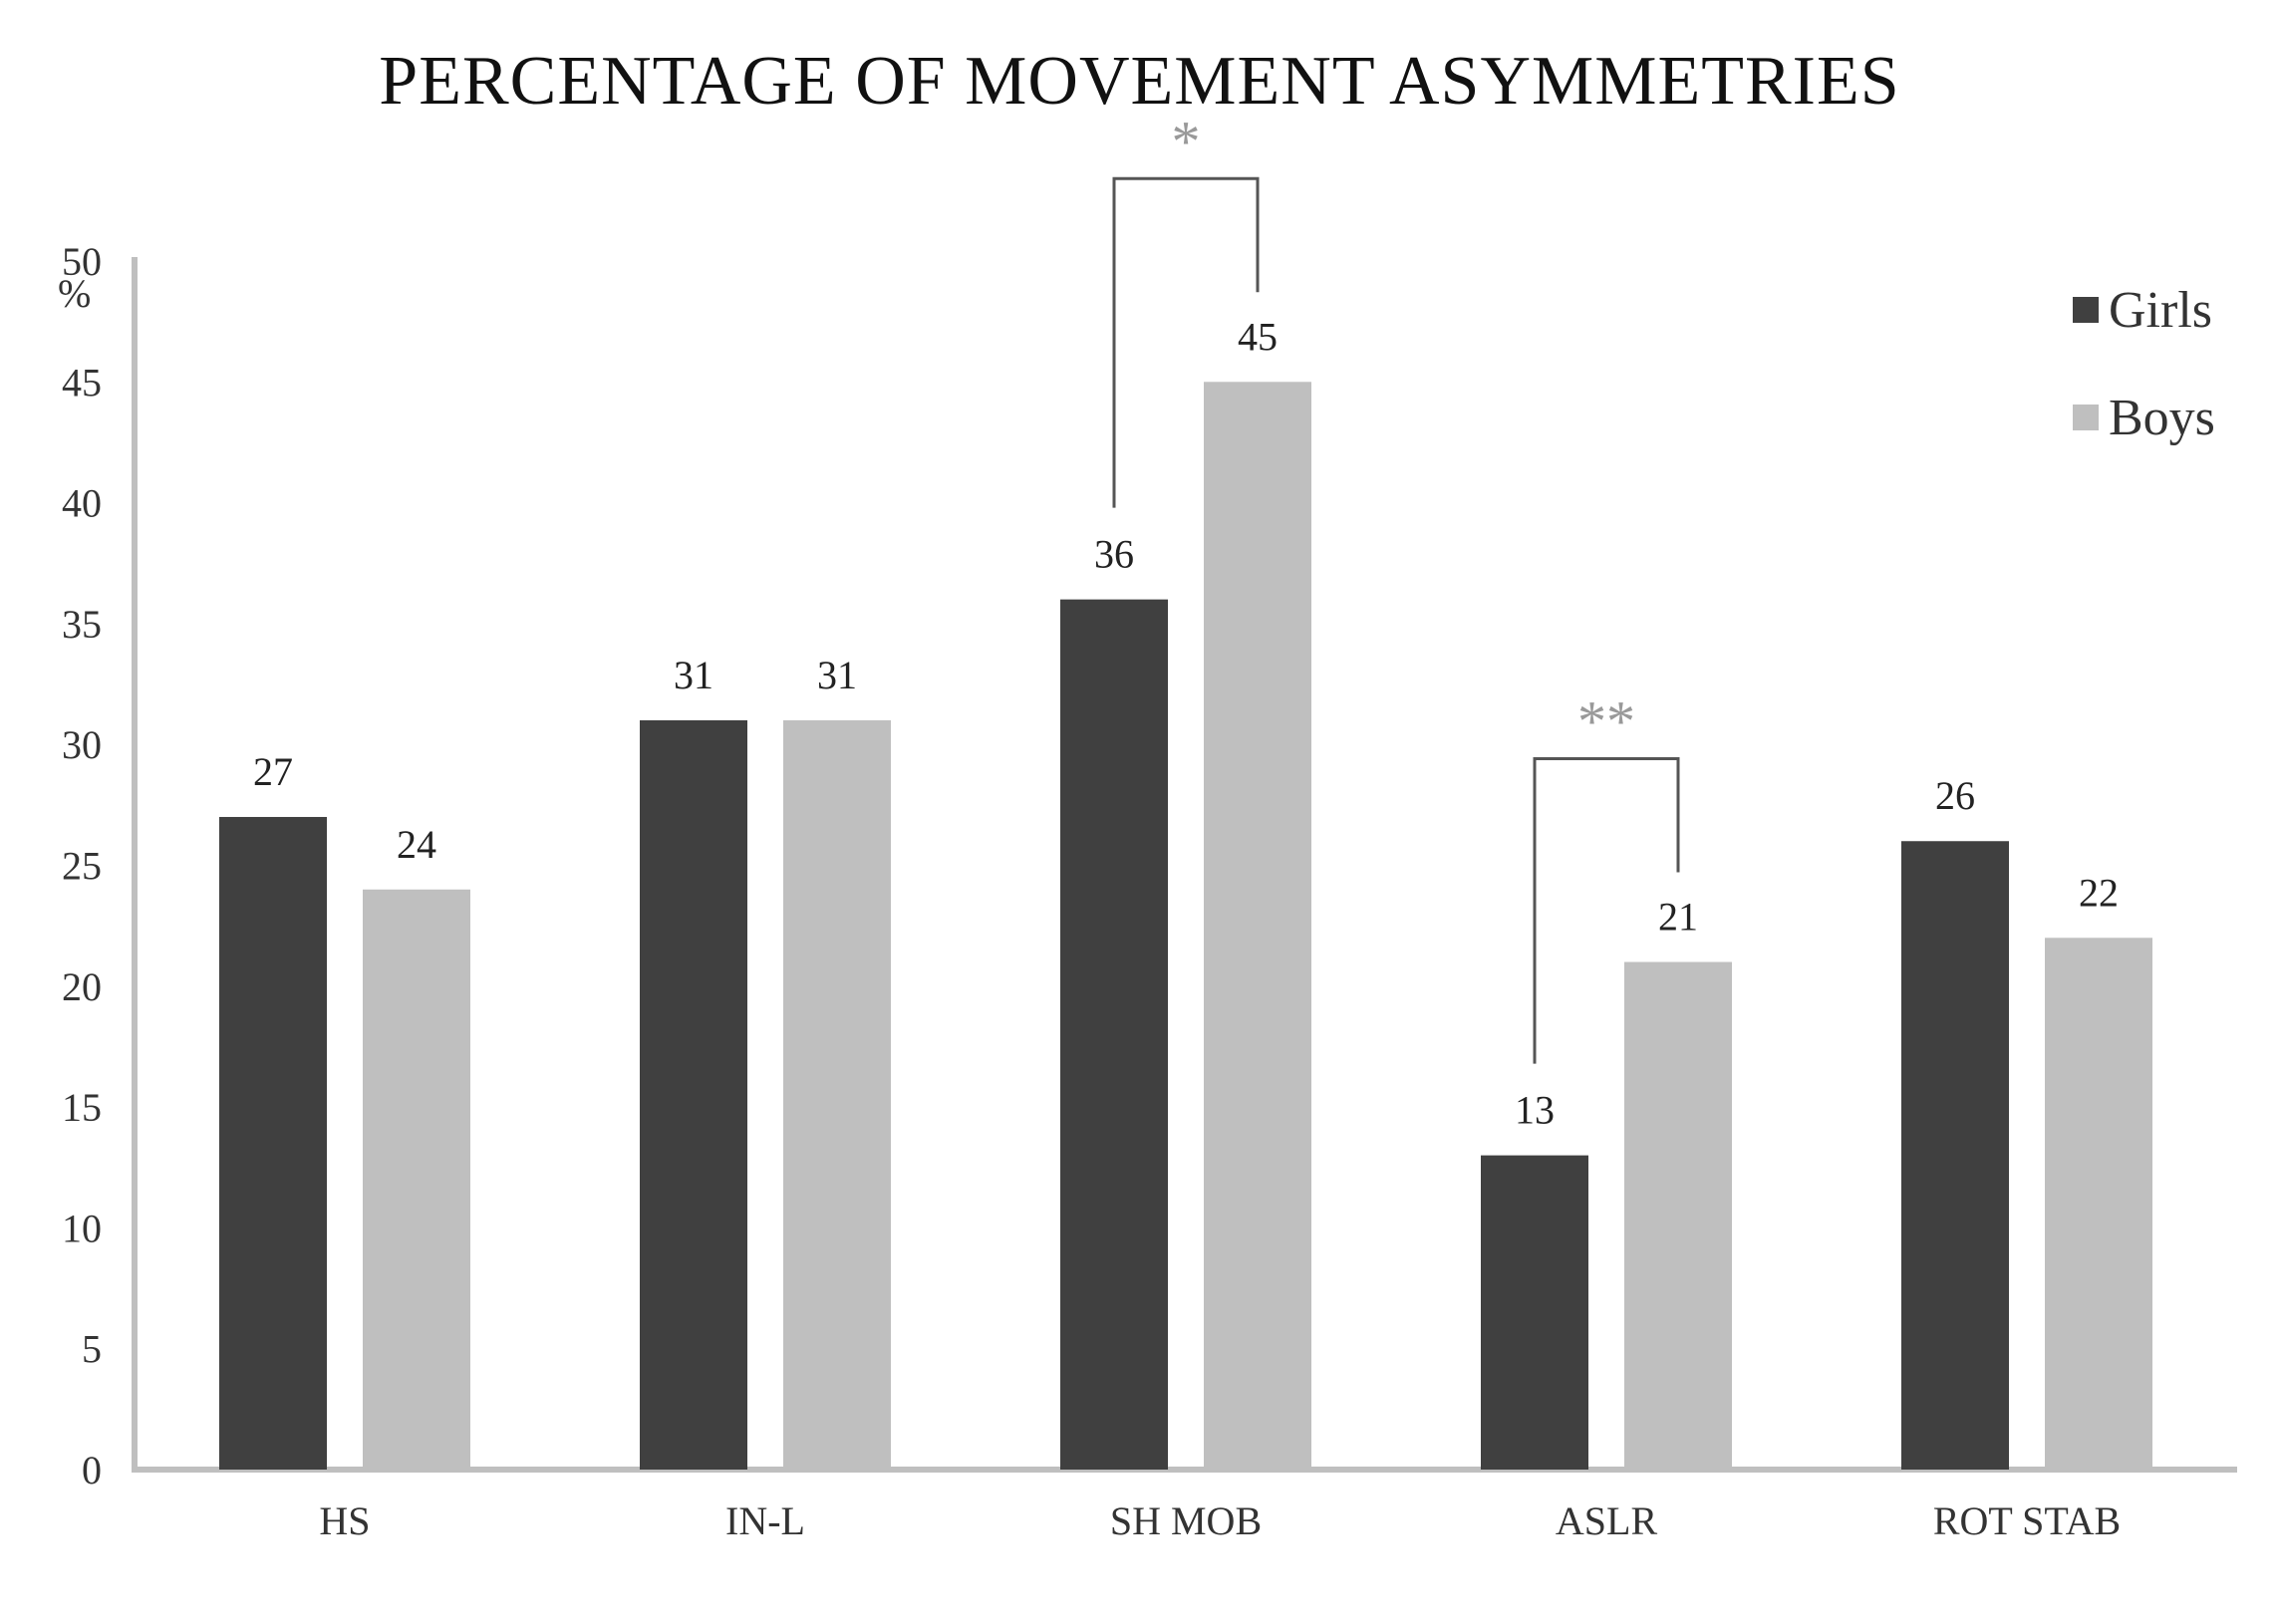  Describe the element at coordinates (82, 1228) in the screenshot. I see `y-tick-label: 10` at that location.